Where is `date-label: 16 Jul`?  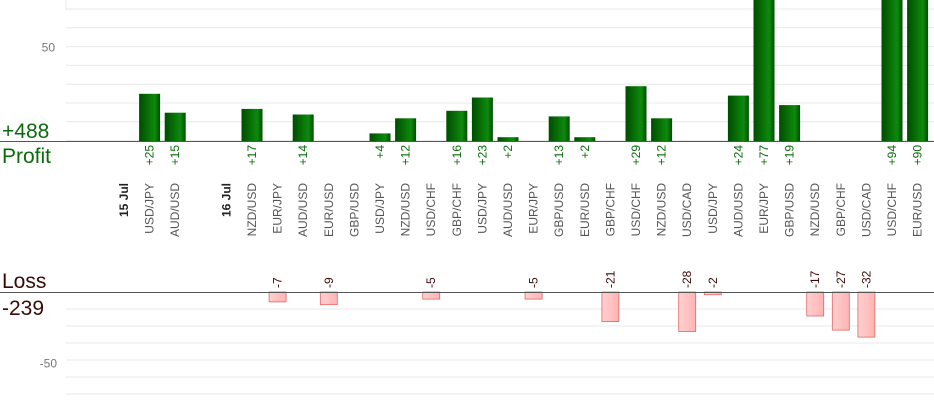
date-label: 16 Jul is located at coordinates (226, 200).